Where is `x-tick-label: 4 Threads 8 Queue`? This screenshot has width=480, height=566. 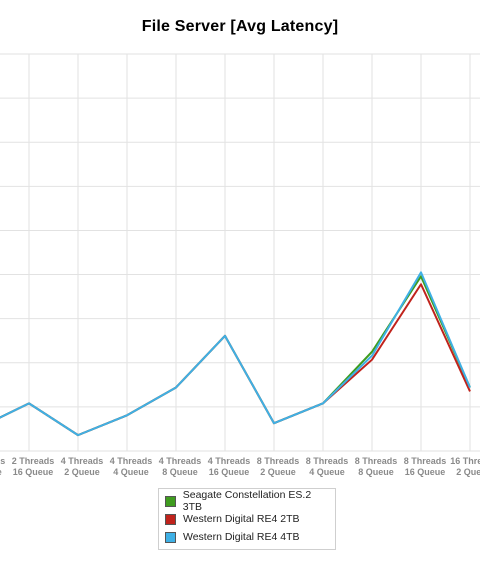
x-tick-label: 4 Threads 8 Queue is located at coordinates (180, 466).